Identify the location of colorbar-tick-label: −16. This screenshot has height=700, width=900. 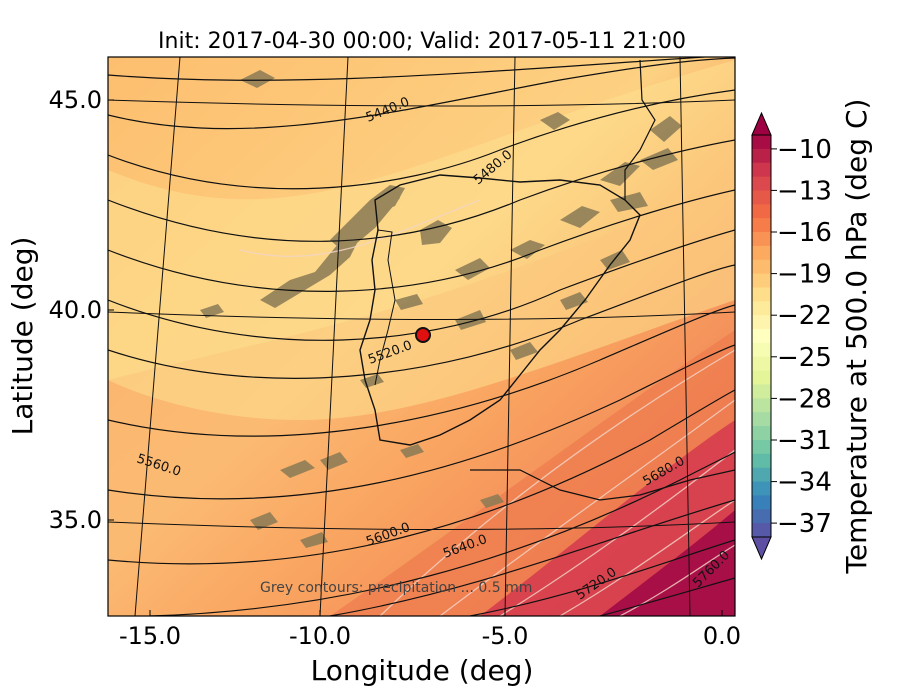
(804, 233).